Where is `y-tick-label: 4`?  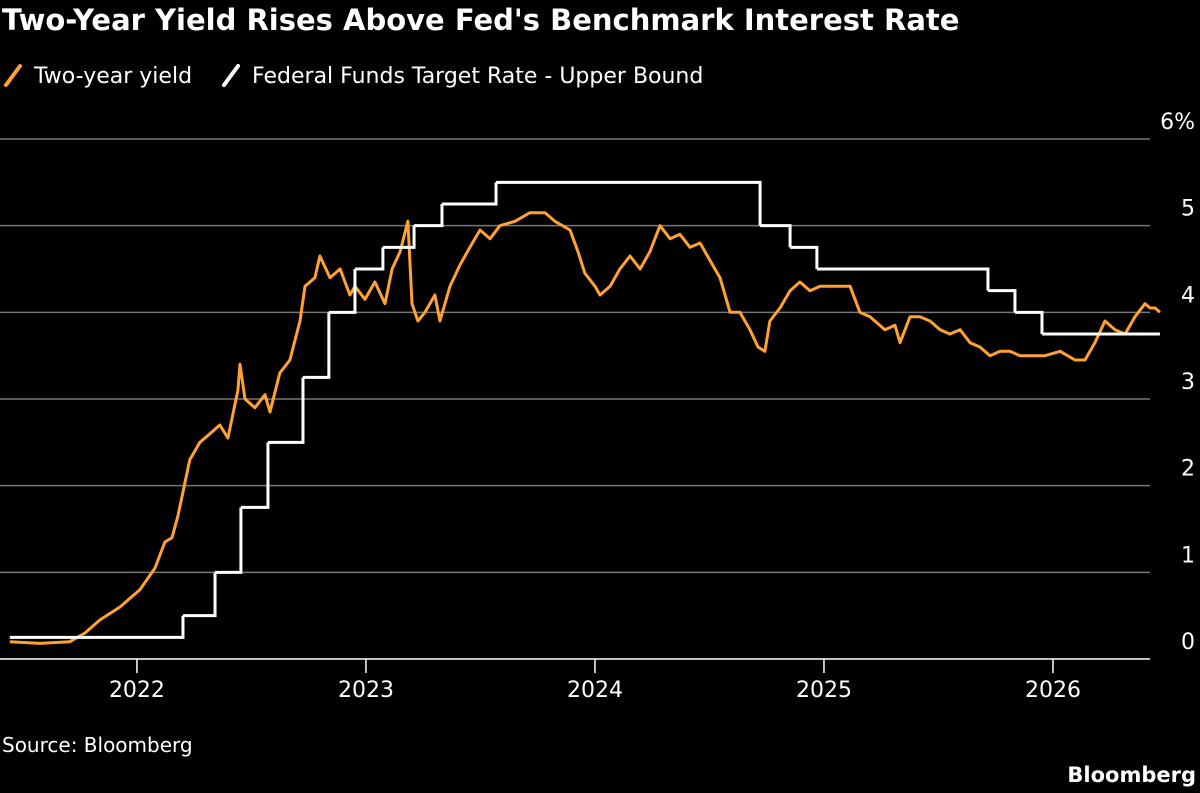
y-tick-label: 4 is located at coordinates (1188, 295).